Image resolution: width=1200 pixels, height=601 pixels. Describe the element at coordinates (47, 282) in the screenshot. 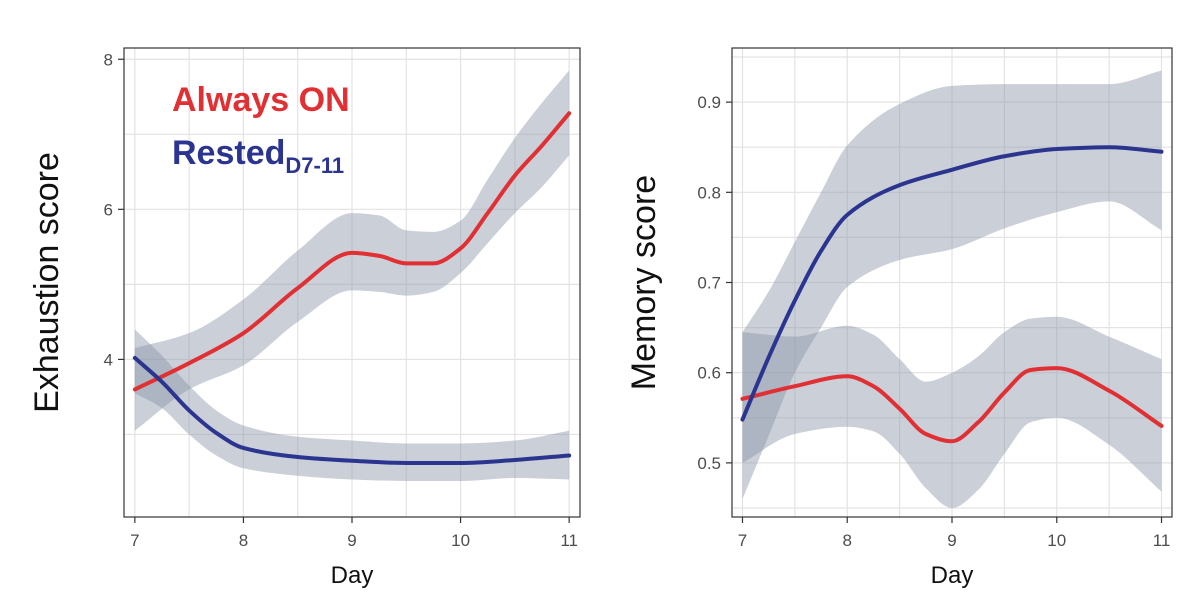

I see `y-axis-title: Exhaustion score` at that location.